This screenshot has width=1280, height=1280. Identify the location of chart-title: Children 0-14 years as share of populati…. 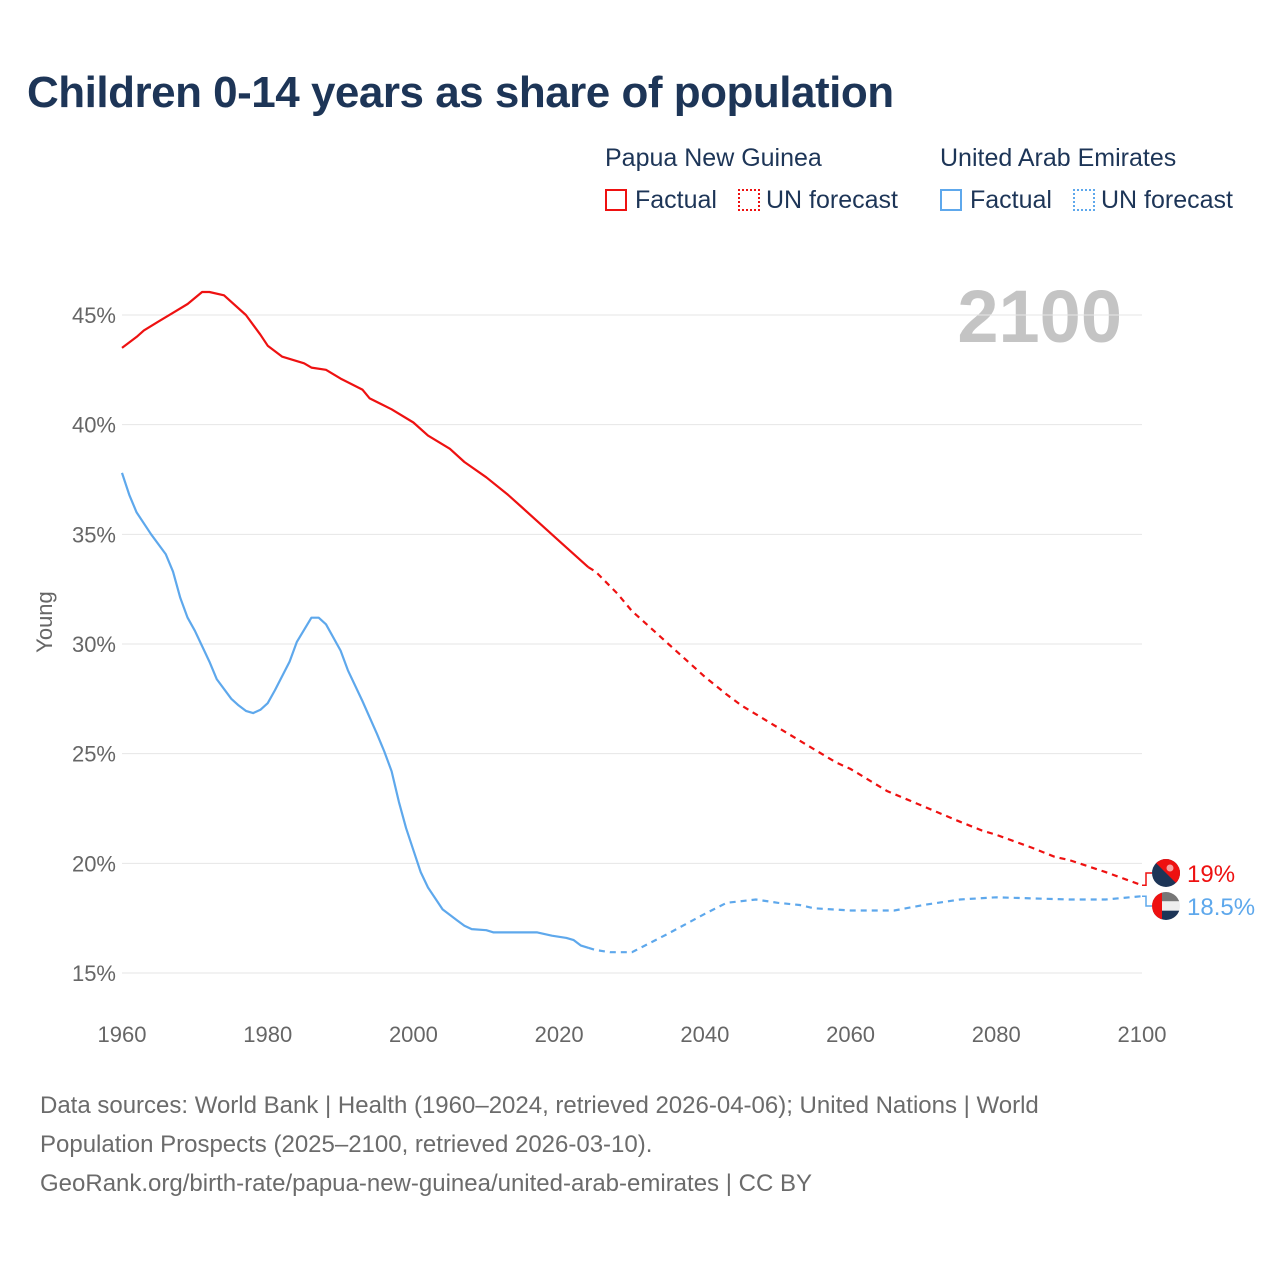
(460, 92).